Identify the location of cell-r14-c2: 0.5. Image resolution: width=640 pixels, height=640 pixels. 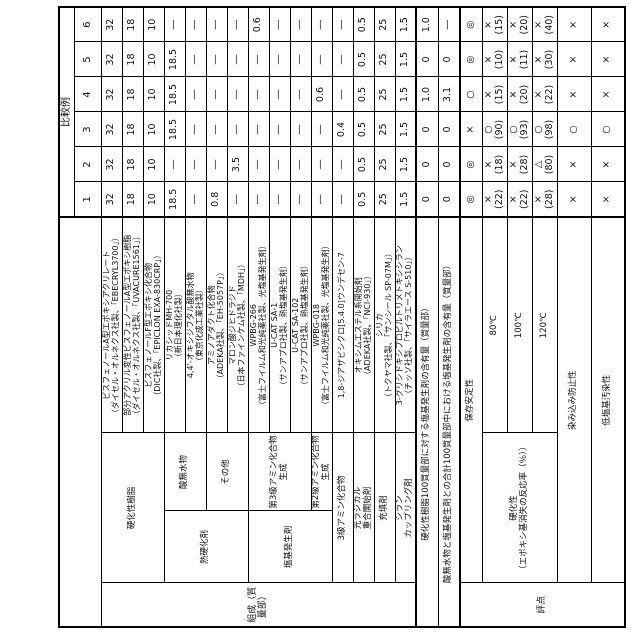
(363, 199).